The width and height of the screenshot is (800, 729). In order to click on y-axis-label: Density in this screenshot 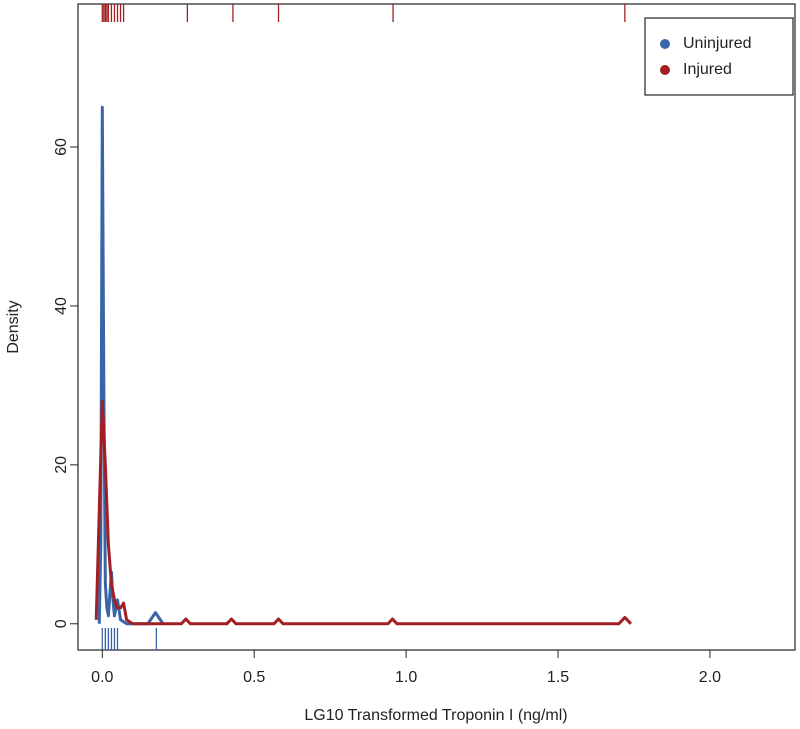, I will do `click(13, 326)`.